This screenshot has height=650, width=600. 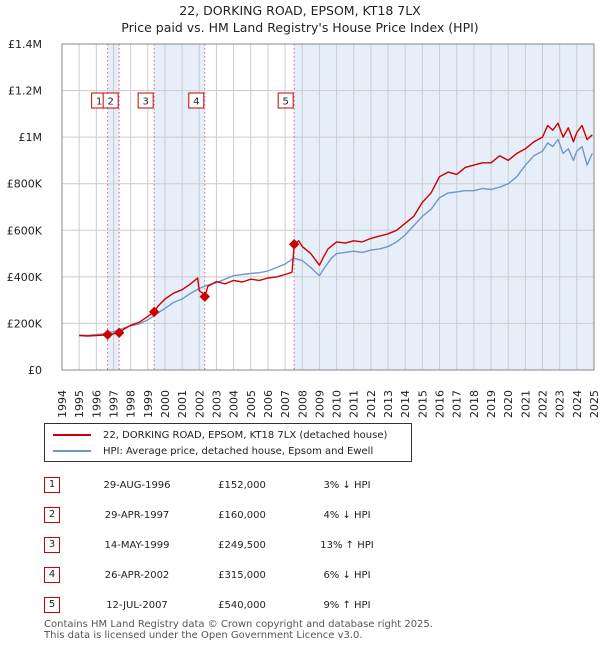 What do you see at coordinates (137, 545) in the screenshot?
I see `transaction-date: 14-MAY-1999` at bounding box center [137, 545].